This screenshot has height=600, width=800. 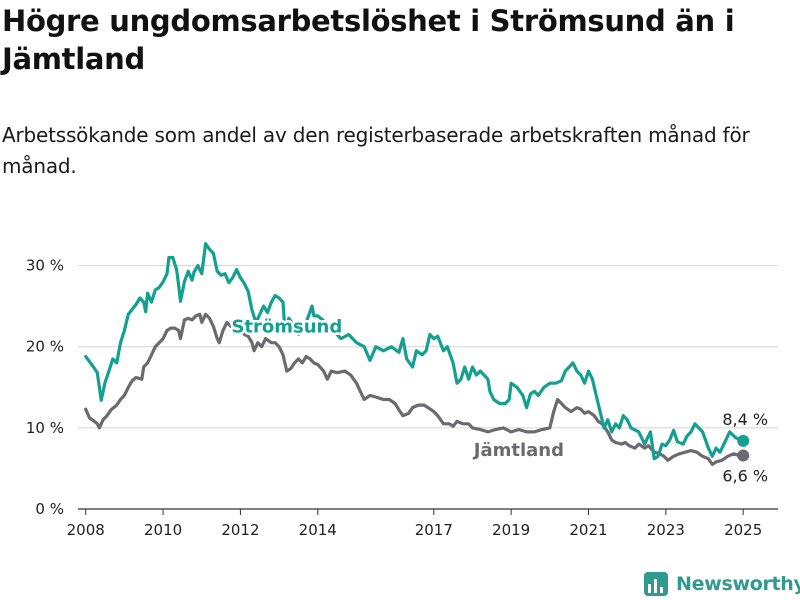 I want to click on x-tick-label: 2021, so click(x=588, y=530).